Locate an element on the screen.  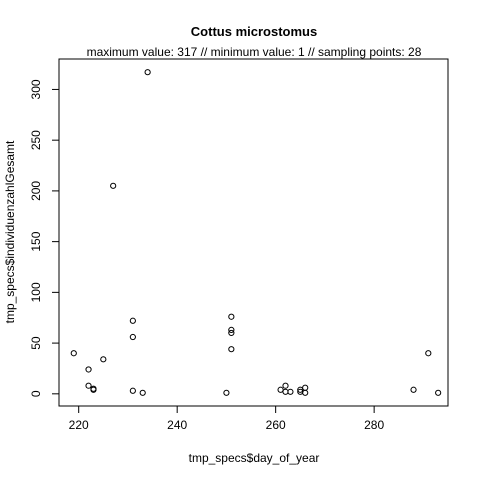
y-tick-label: 150 is located at coordinates (36, 241).